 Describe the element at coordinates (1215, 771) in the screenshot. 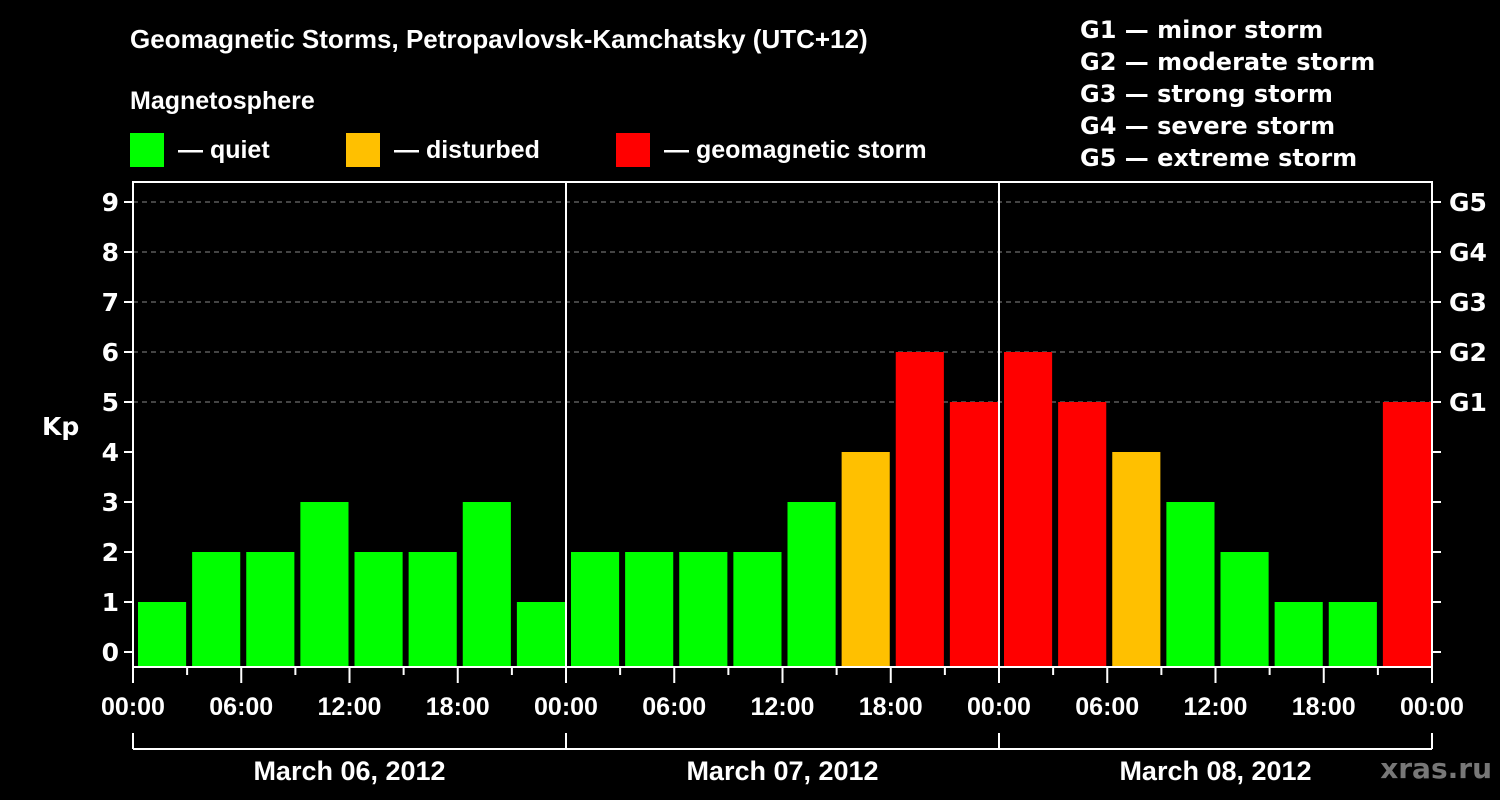

I see `day-label: March 08, 2012` at that location.